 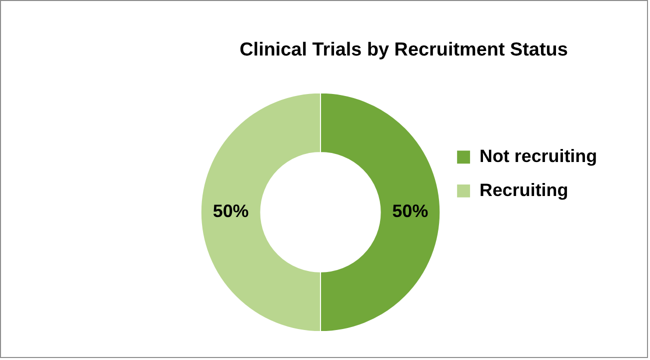 What do you see at coordinates (524, 190) in the screenshot?
I see `legend-label: Recruiting` at bounding box center [524, 190].